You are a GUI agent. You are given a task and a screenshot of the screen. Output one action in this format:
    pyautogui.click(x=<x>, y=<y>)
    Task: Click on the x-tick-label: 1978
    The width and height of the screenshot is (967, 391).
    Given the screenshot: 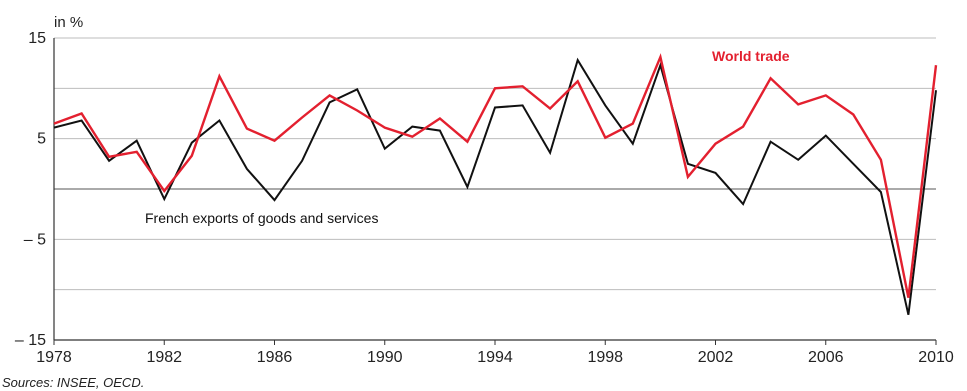 What is the action you would take?
    pyautogui.click(x=54, y=357)
    